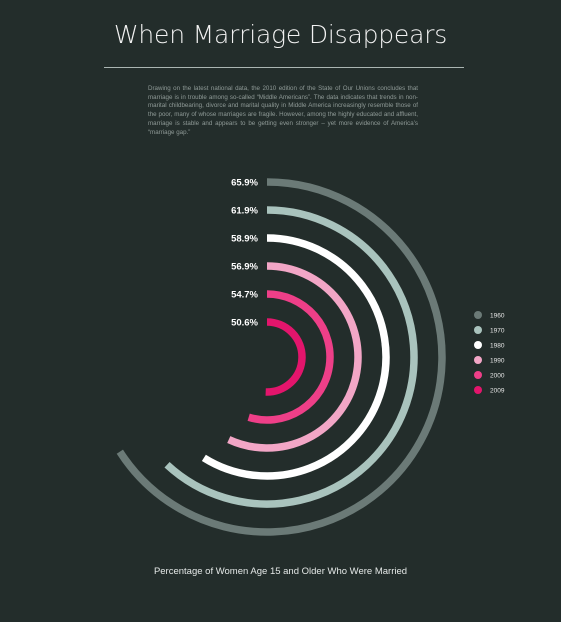  I want to click on legend-swatch-1980, so click(478, 345).